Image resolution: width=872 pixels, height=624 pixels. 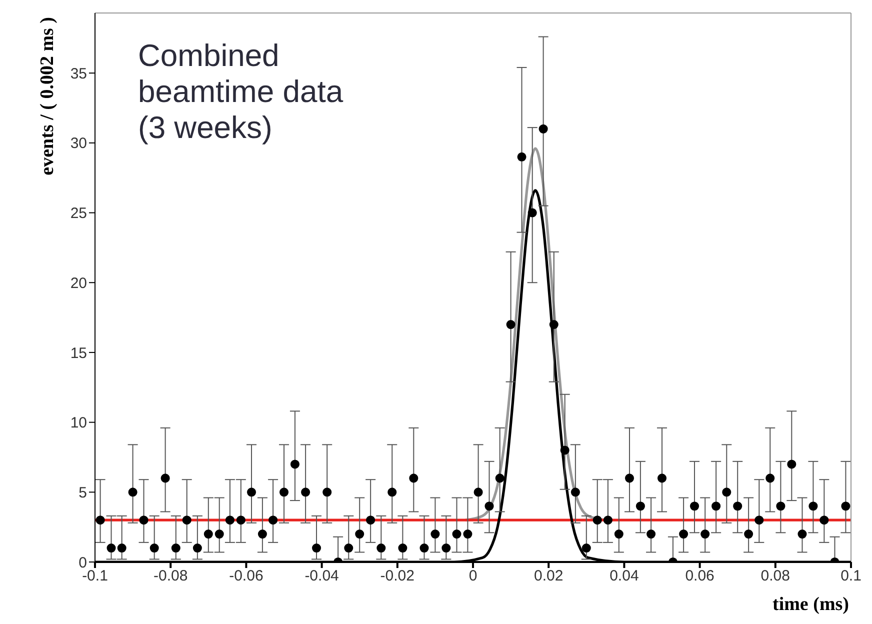 I want to click on x-tick-label: -0.08, so click(x=171, y=576).